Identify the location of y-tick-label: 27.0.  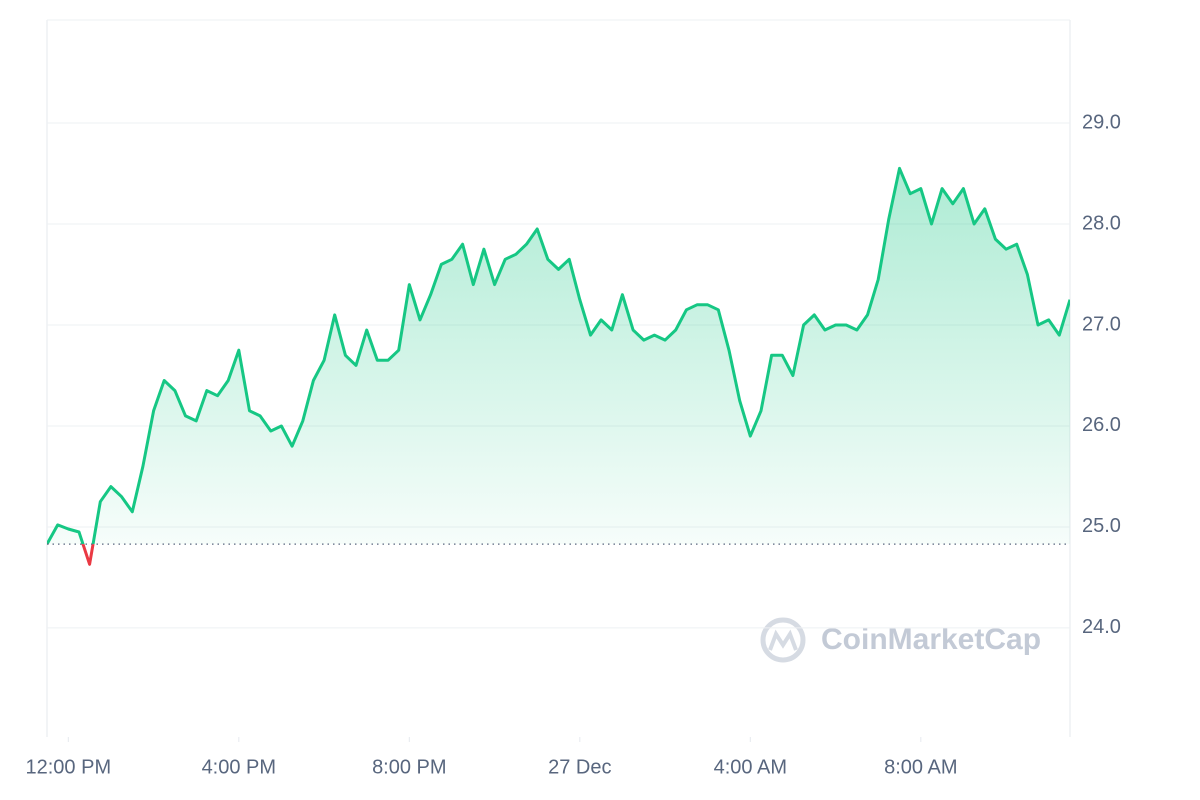
(1101, 324).